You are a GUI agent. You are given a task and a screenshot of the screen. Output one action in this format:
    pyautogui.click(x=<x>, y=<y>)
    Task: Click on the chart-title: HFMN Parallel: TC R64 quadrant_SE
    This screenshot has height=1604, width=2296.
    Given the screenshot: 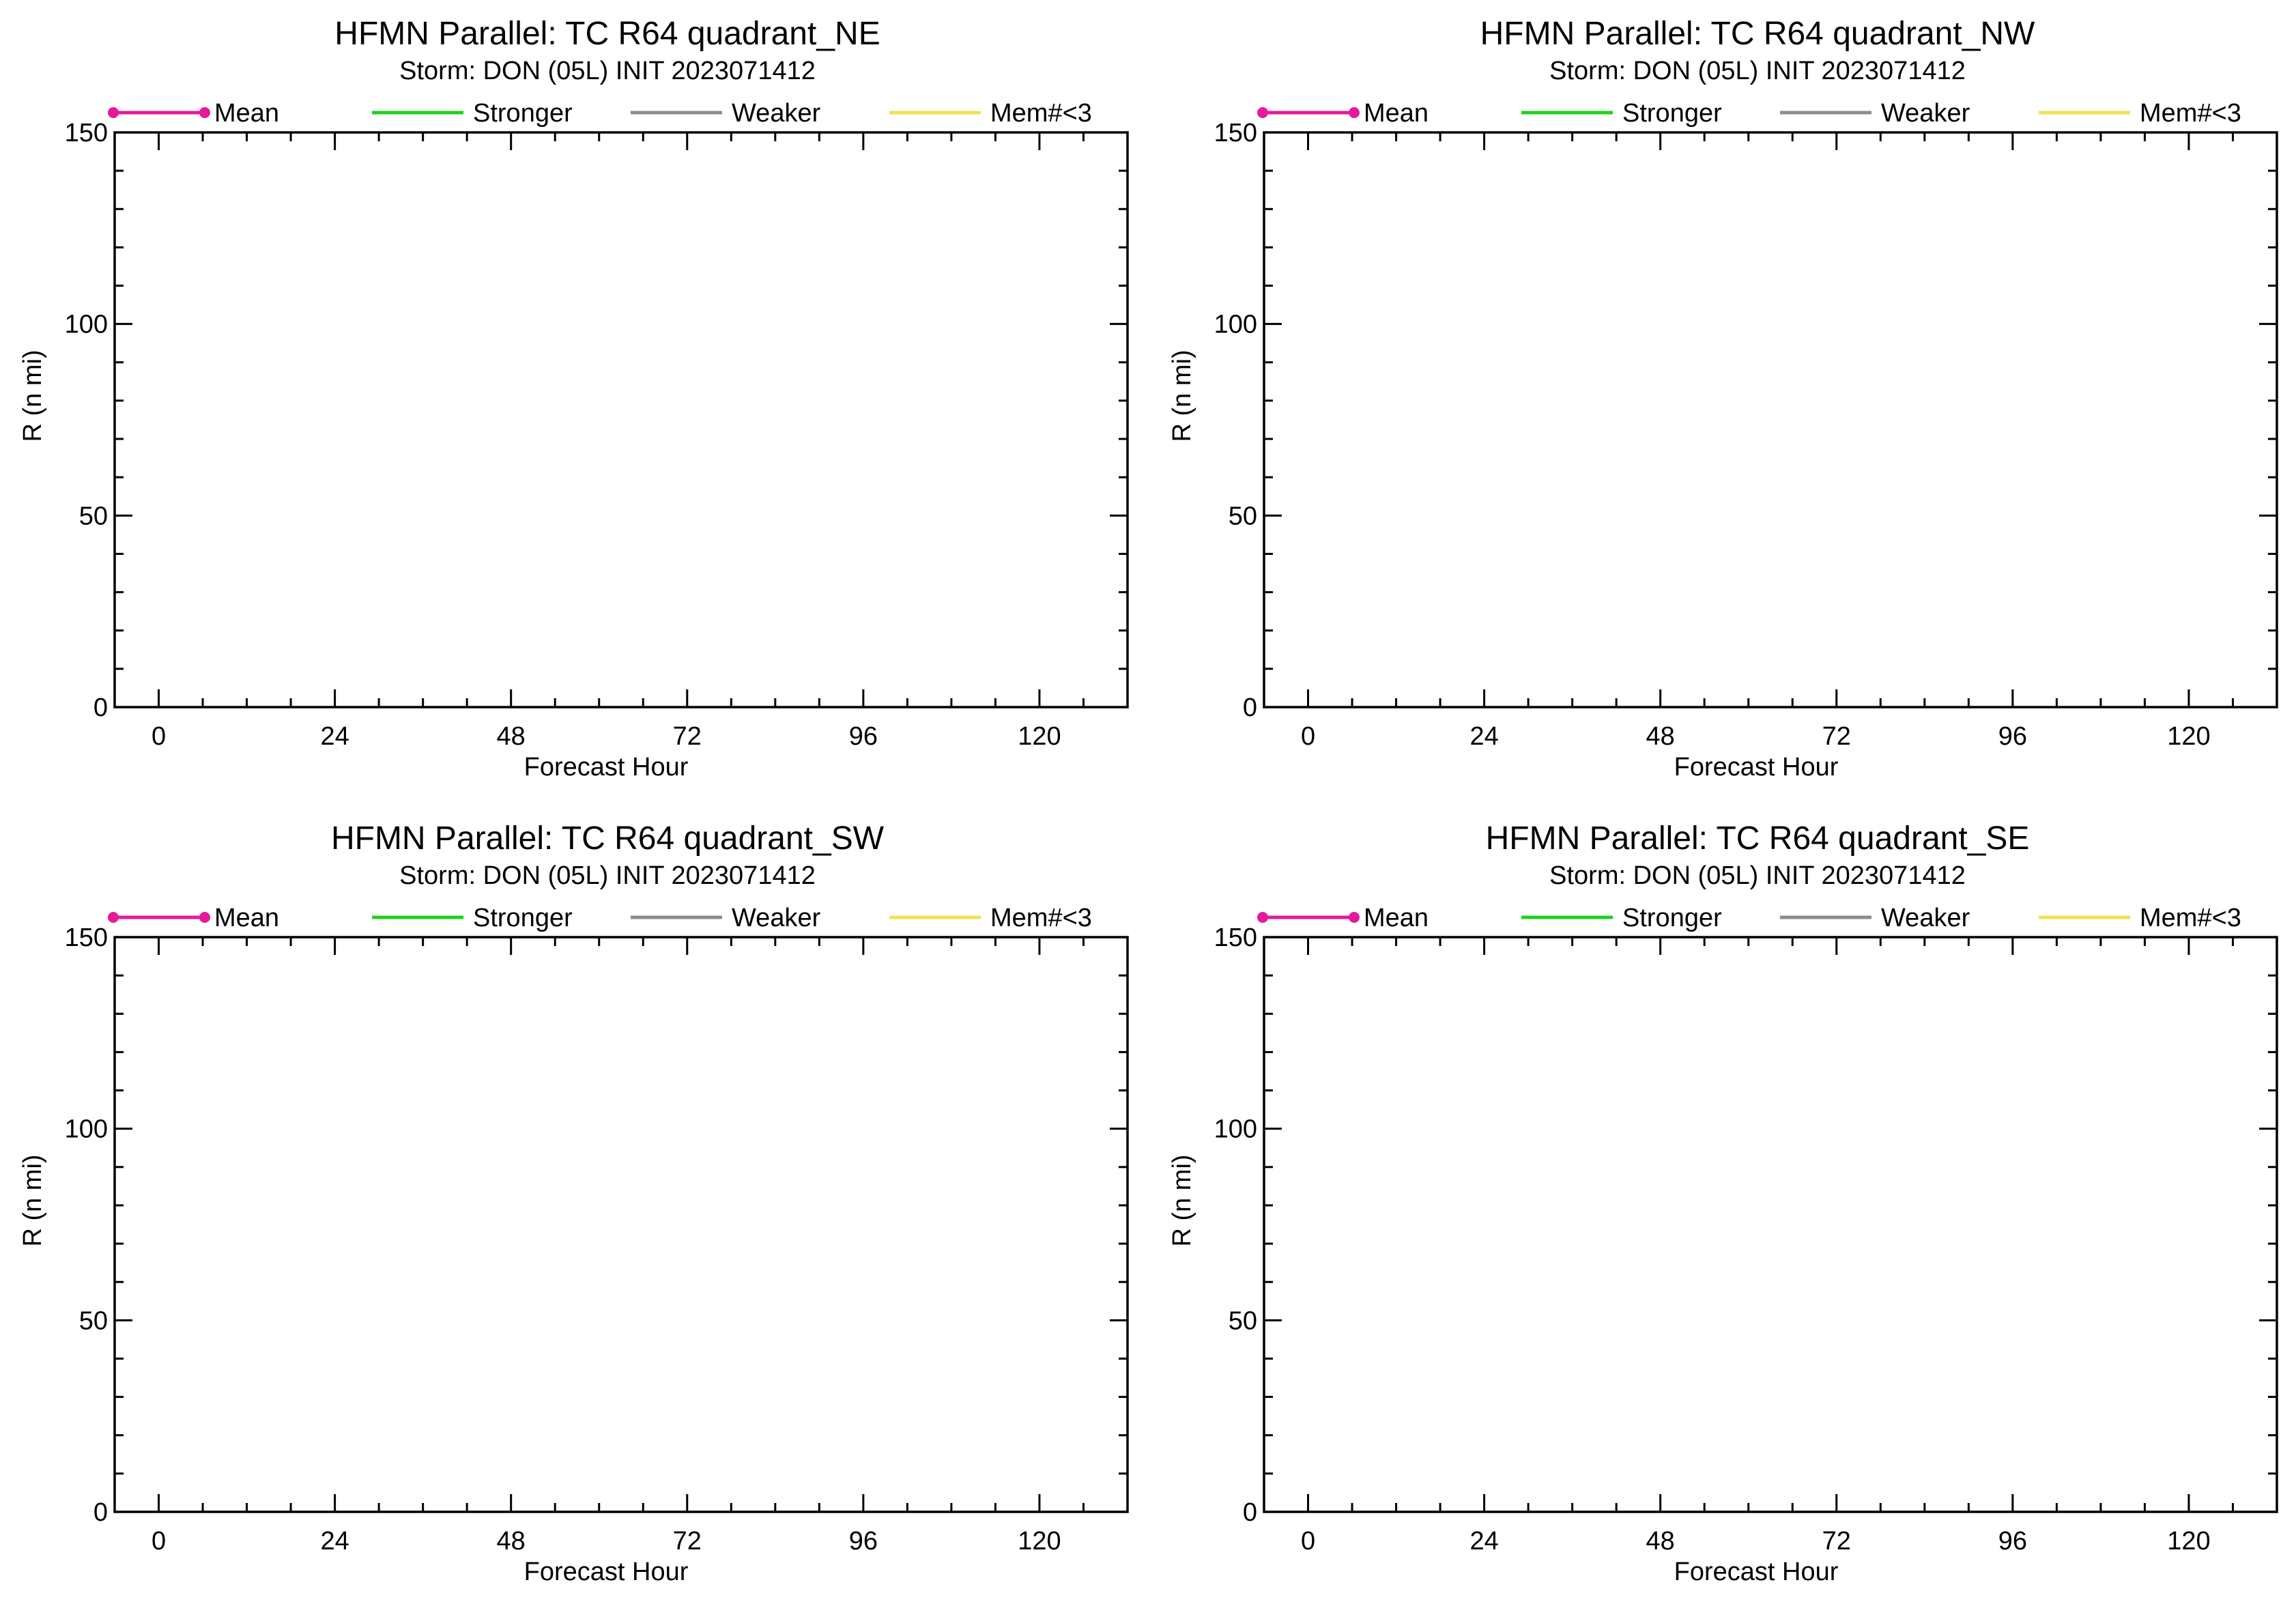 What is the action you would take?
    pyautogui.click(x=1758, y=838)
    